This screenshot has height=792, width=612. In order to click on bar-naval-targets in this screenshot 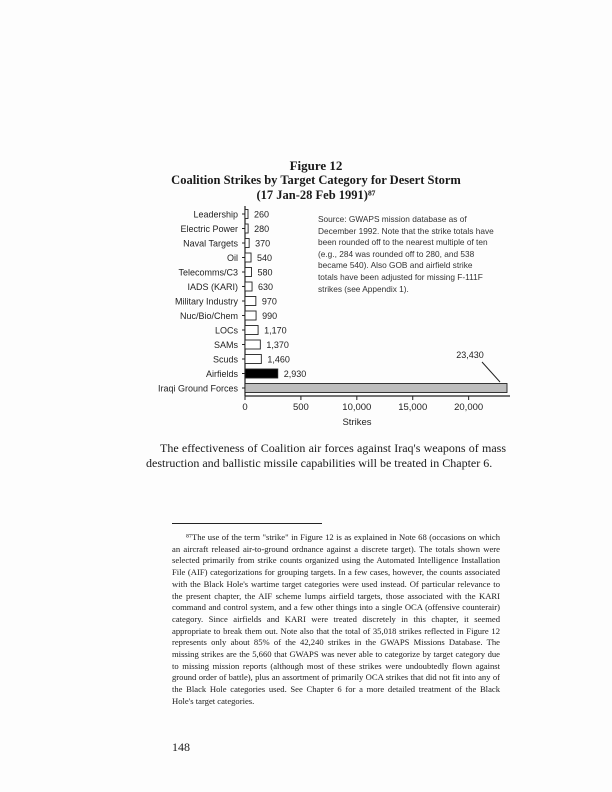, I will do `click(247, 243)`.